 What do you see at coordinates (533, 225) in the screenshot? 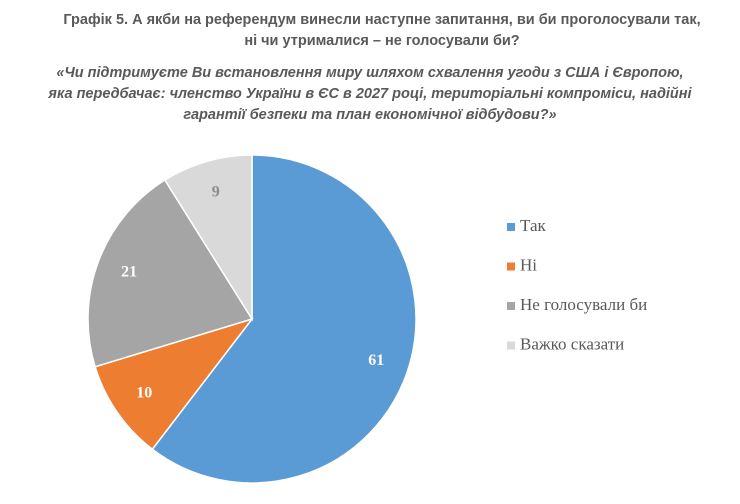
I see `legend-label: Так` at bounding box center [533, 225].